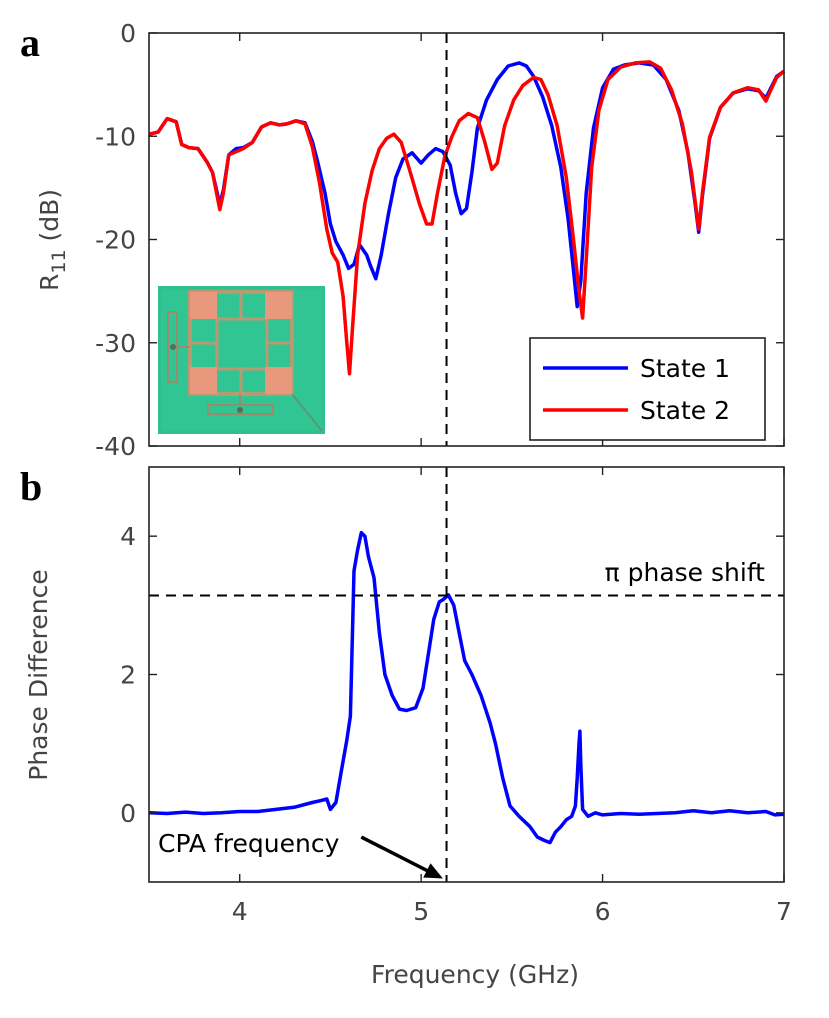 The height and width of the screenshot is (1018, 829). Describe the element at coordinates (421, 911) in the screenshot. I see `x-tick-label: 5` at that location.